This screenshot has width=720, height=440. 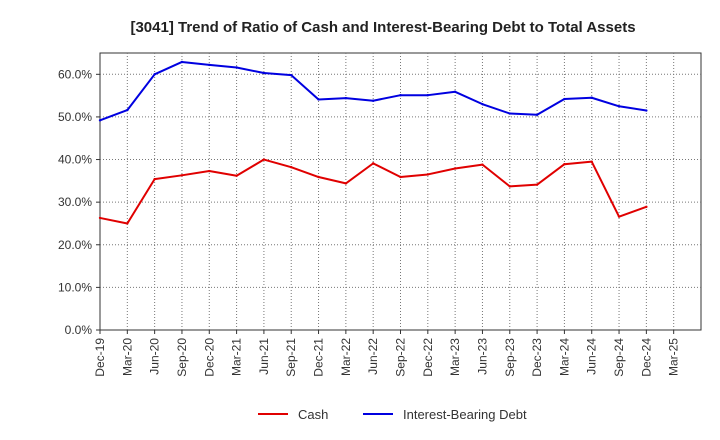 What do you see at coordinates (237, 357) in the screenshot?
I see `x-tick-label: Mar-21` at bounding box center [237, 357].